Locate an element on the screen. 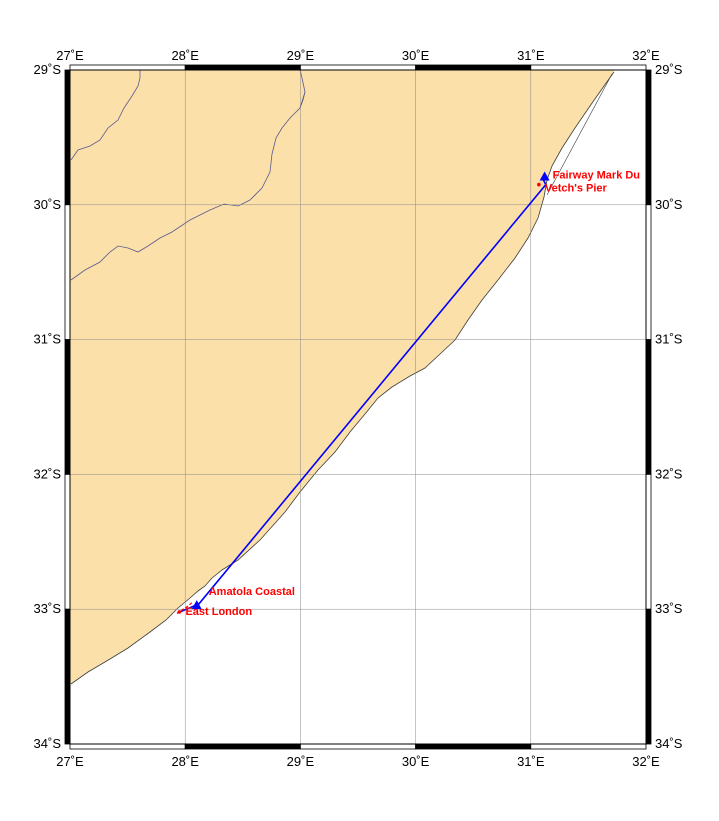 Image resolution: width=719 pixels, height=821 pixels. lat-tick-label-right: 30˚S is located at coordinates (669, 204).